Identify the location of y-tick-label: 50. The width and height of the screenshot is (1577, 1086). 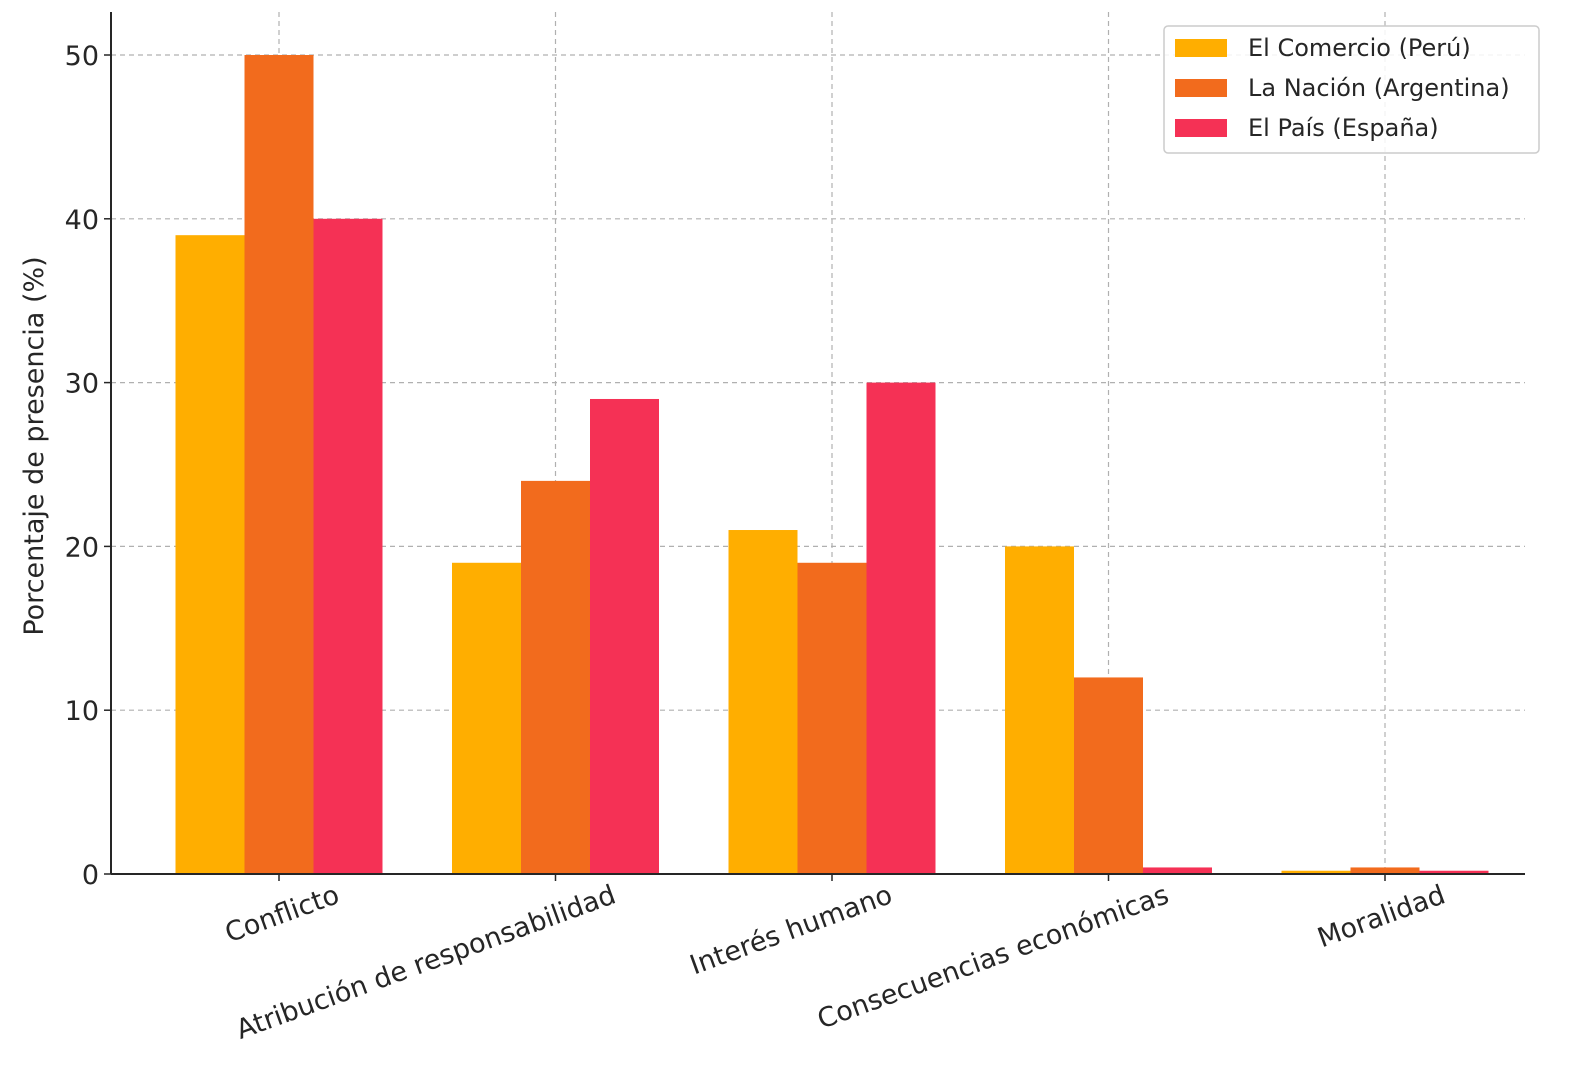
(82, 56).